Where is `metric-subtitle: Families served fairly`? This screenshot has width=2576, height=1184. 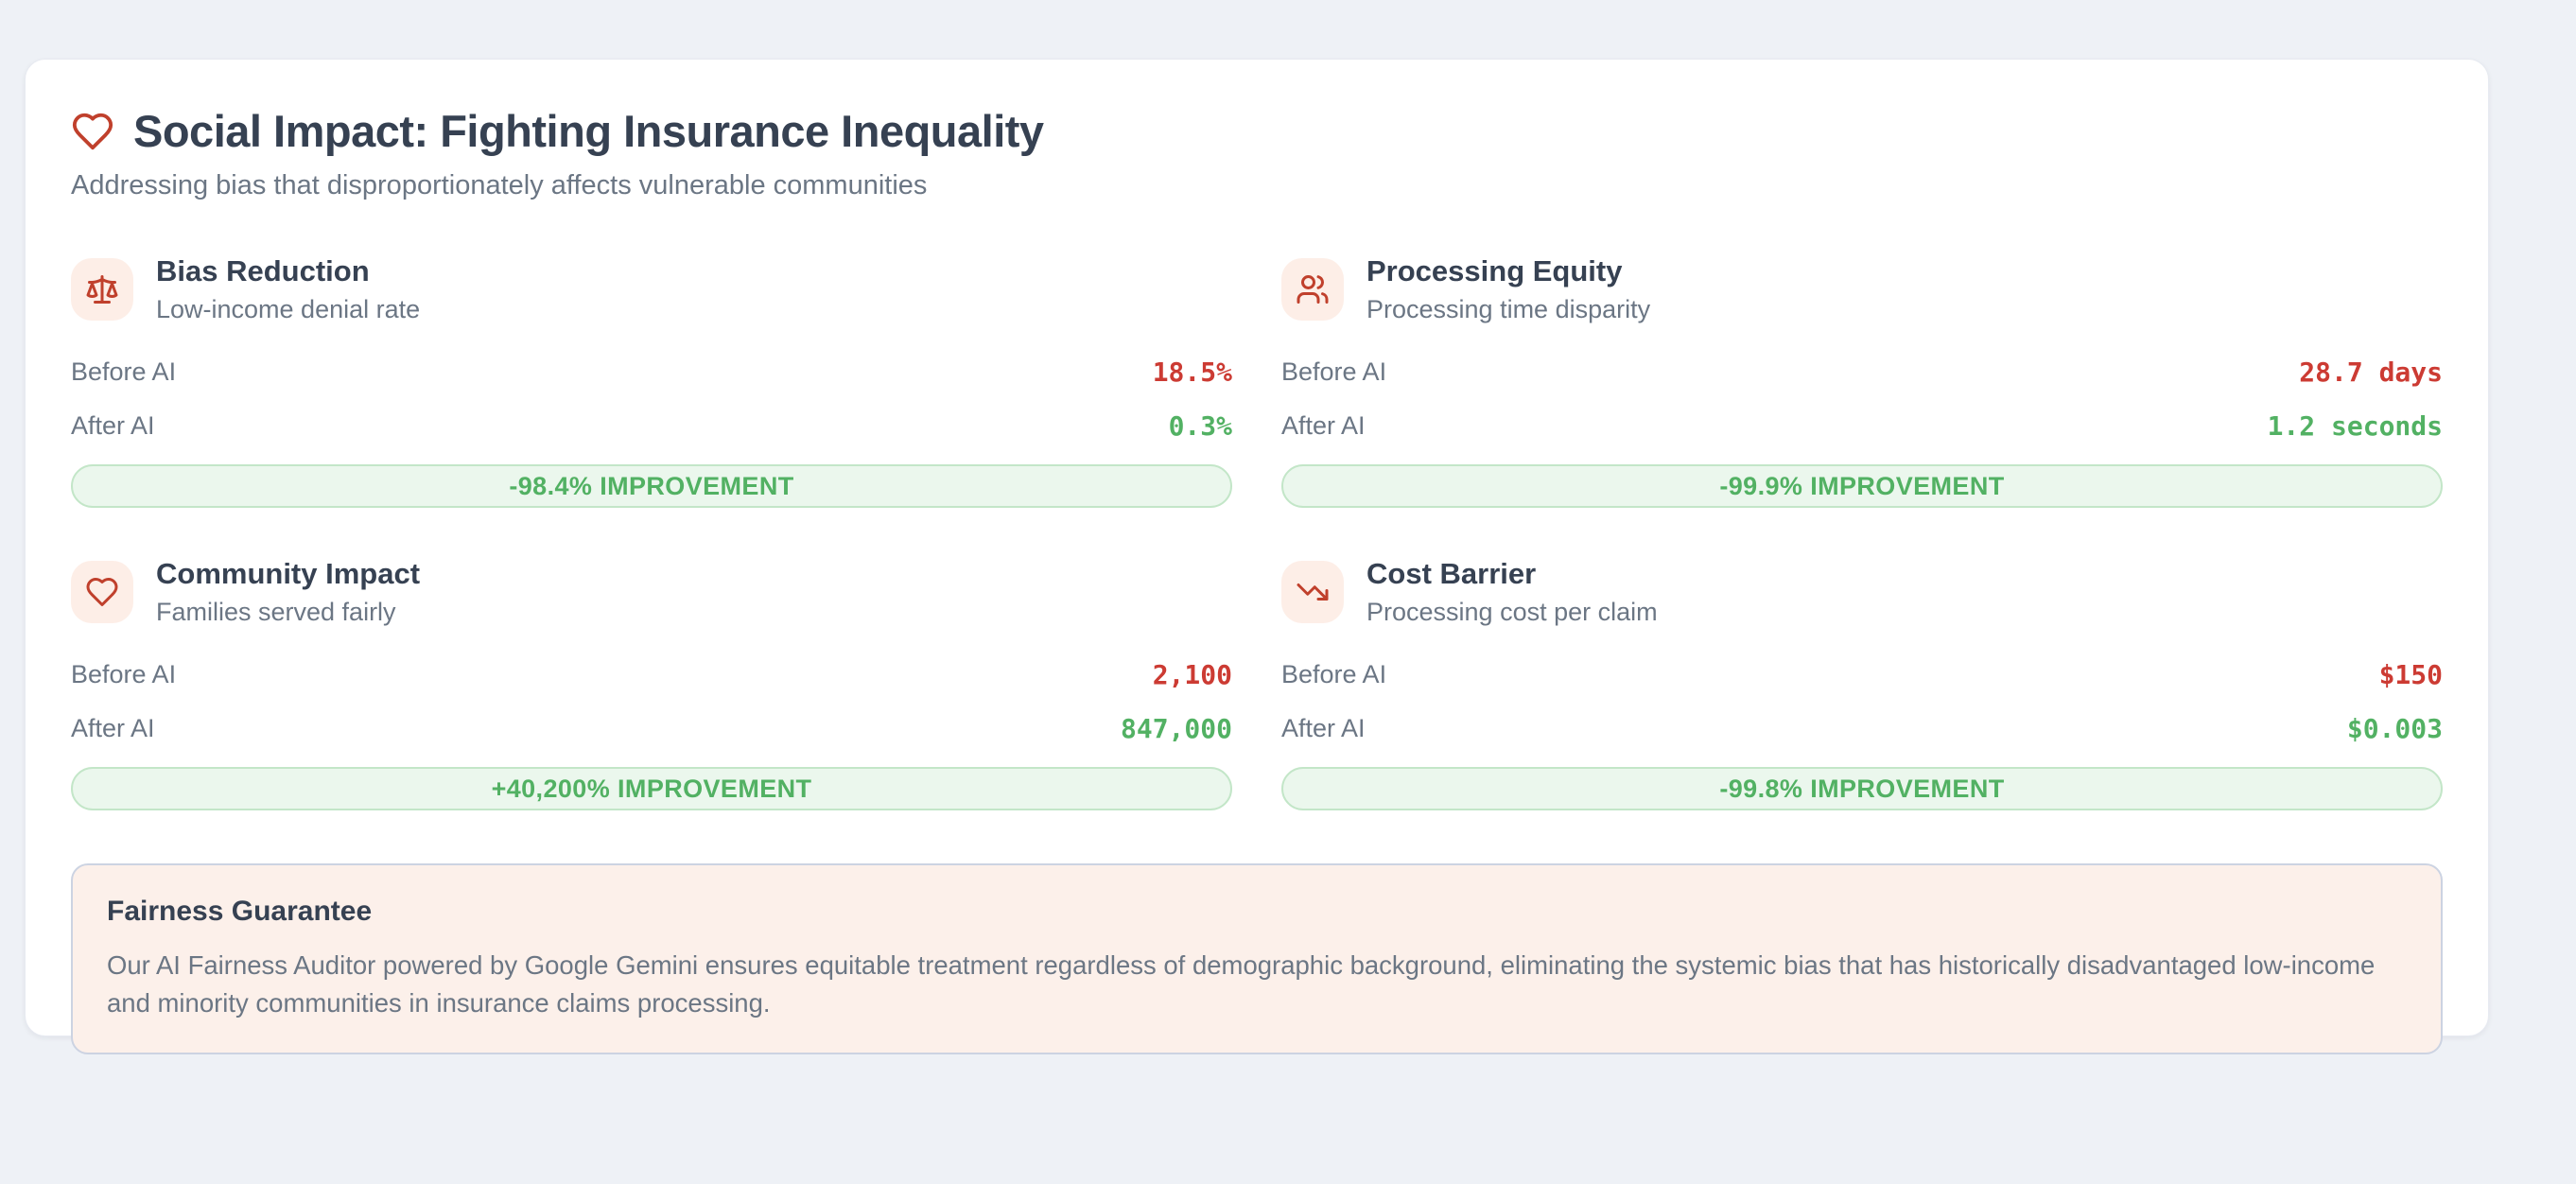
metric-subtitle: Families served fairly is located at coordinates (276, 612).